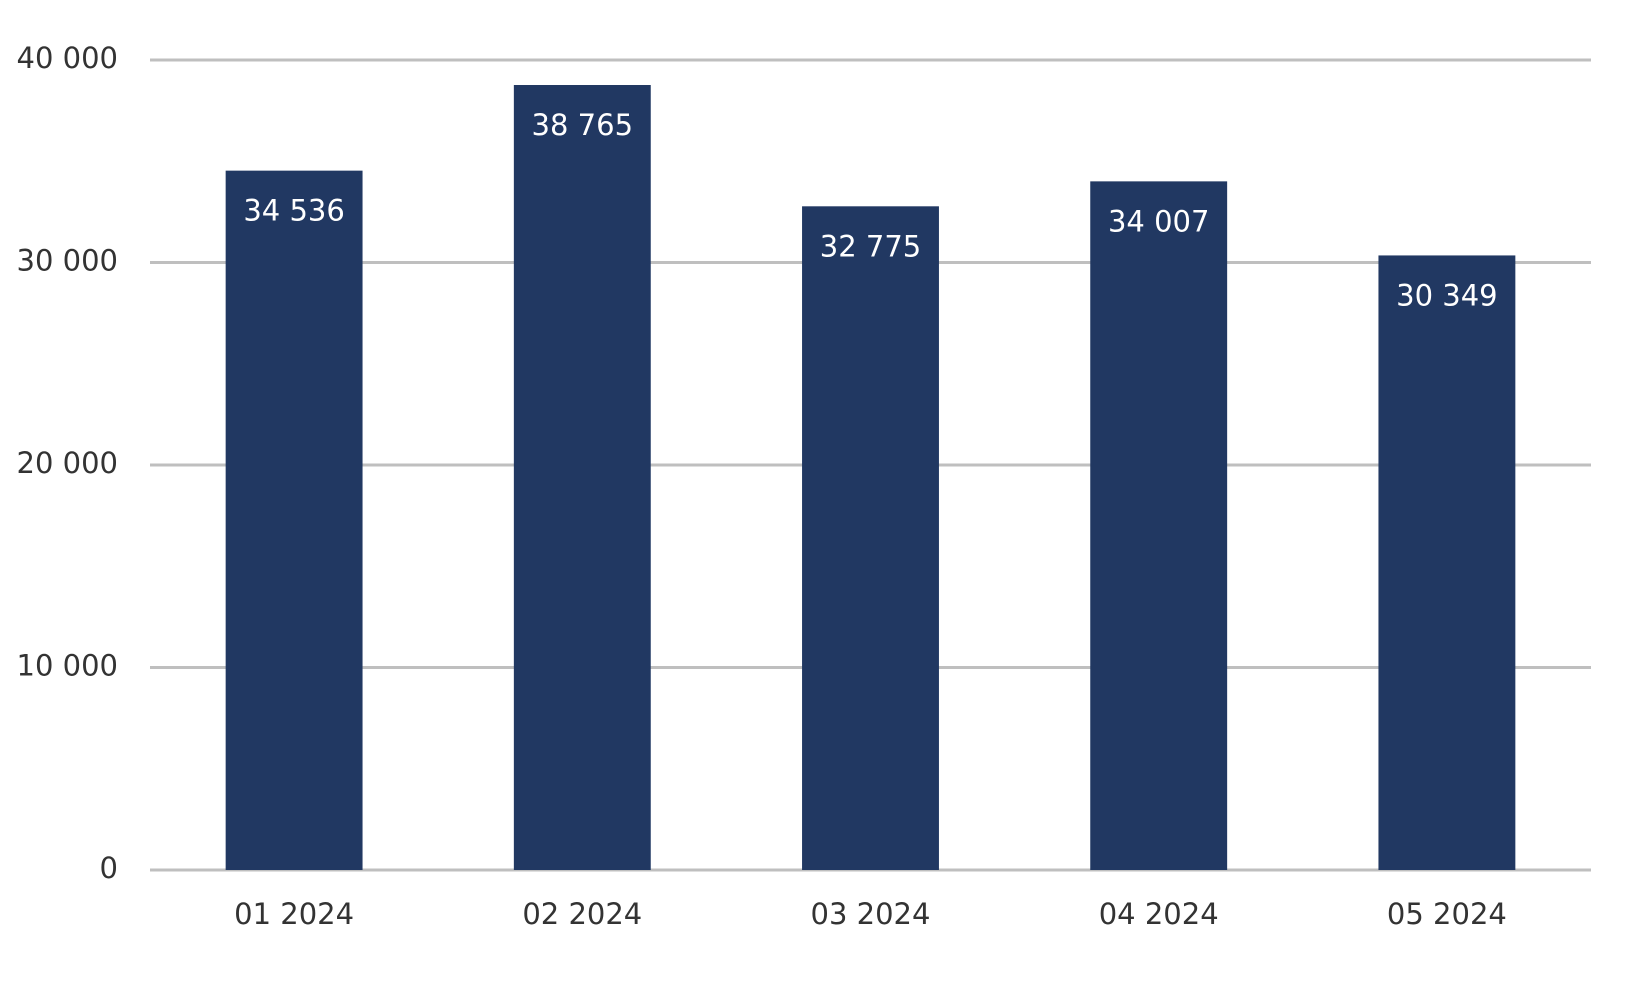  What do you see at coordinates (109, 868) in the screenshot?
I see `y-tick-label: 0` at bounding box center [109, 868].